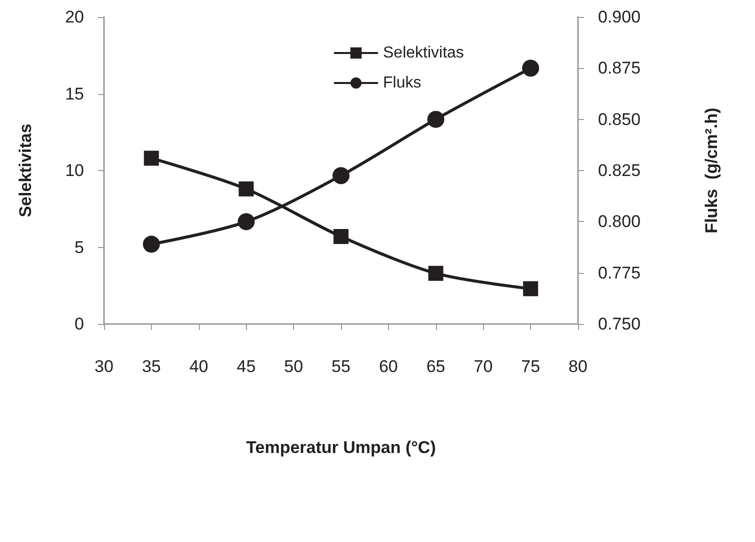 The width and height of the screenshot is (755, 542). Describe the element at coordinates (104, 366) in the screenshot. I see `x-tick-label: 30` at that location.